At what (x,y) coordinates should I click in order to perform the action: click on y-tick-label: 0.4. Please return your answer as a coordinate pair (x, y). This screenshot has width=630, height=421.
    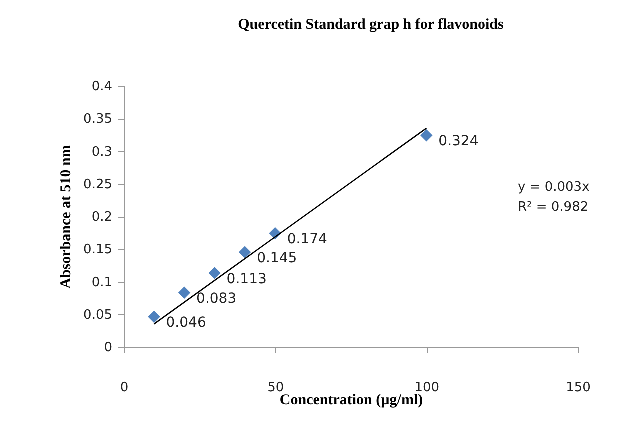
    Looking at the image, I should click on (102, 87).